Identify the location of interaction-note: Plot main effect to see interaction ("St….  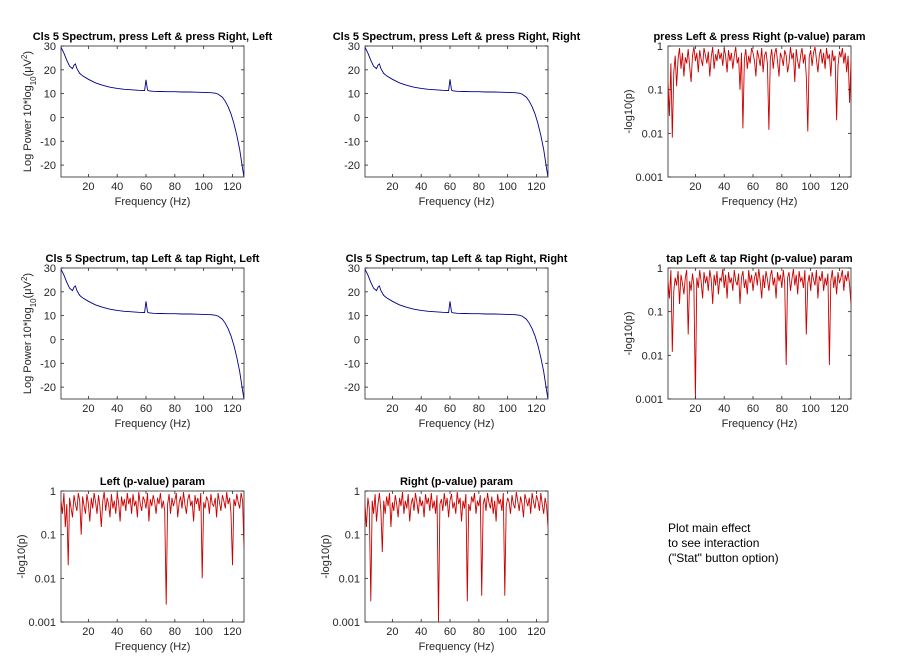
(723, 543).